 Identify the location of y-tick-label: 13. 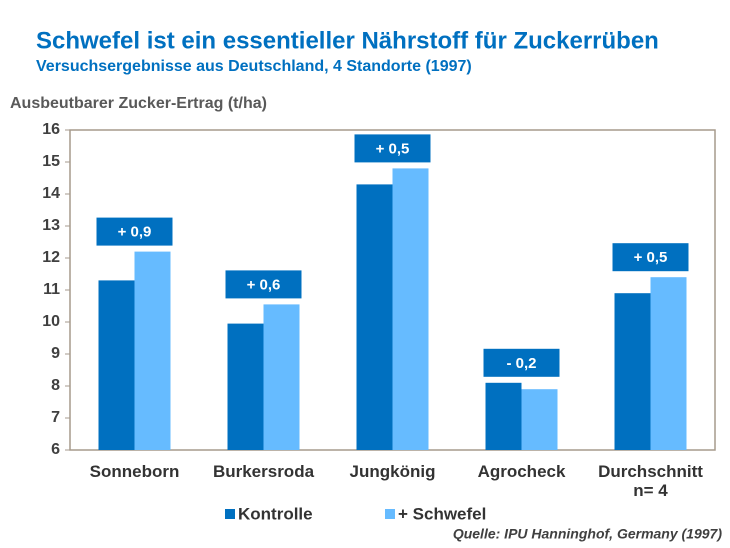
(51, 225).